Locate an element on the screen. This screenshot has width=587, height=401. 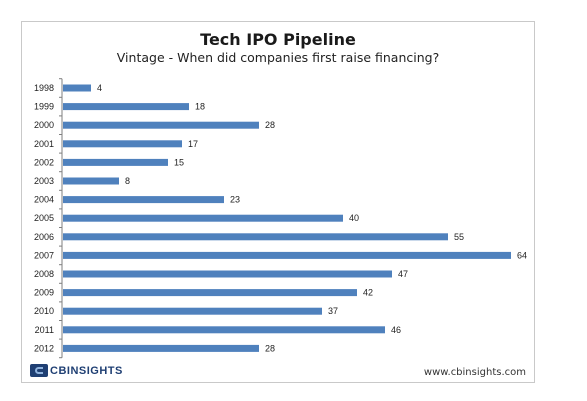
y-tick-label: 2001 is located at coordinates (44, 144).